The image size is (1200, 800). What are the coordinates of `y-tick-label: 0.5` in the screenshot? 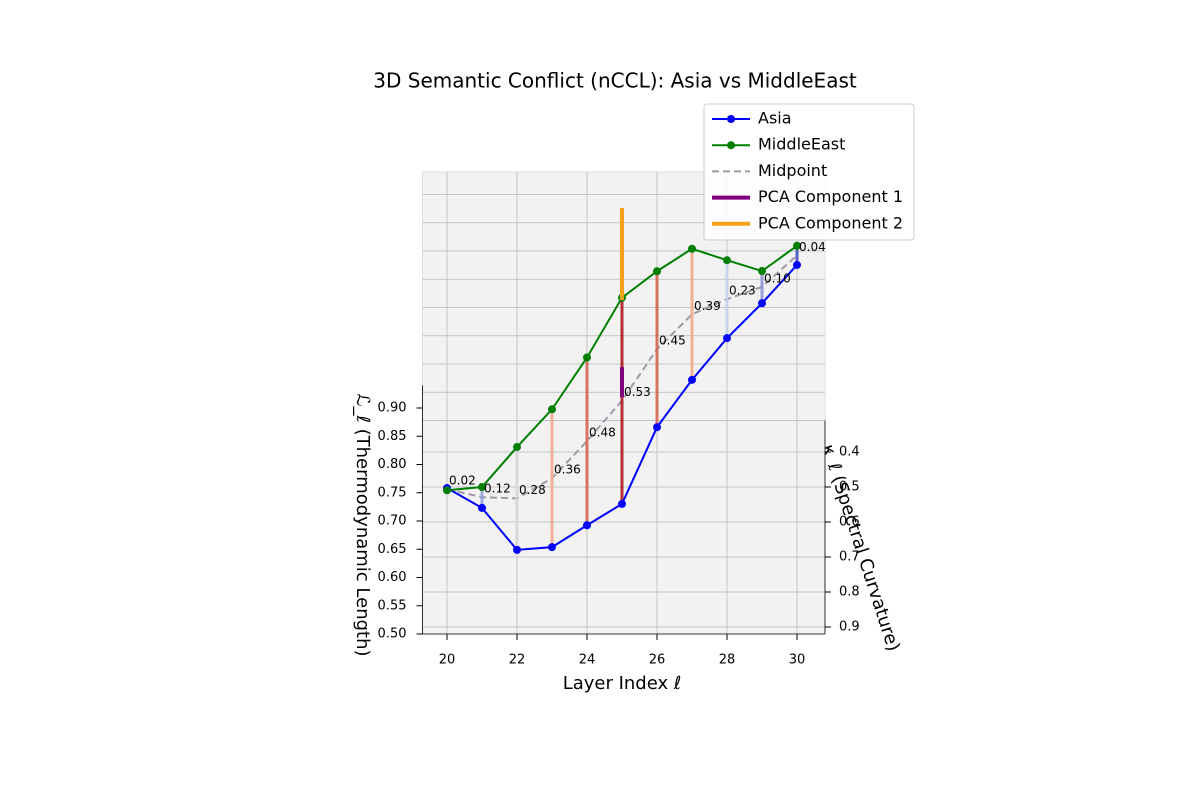 It's located at (849, 487).